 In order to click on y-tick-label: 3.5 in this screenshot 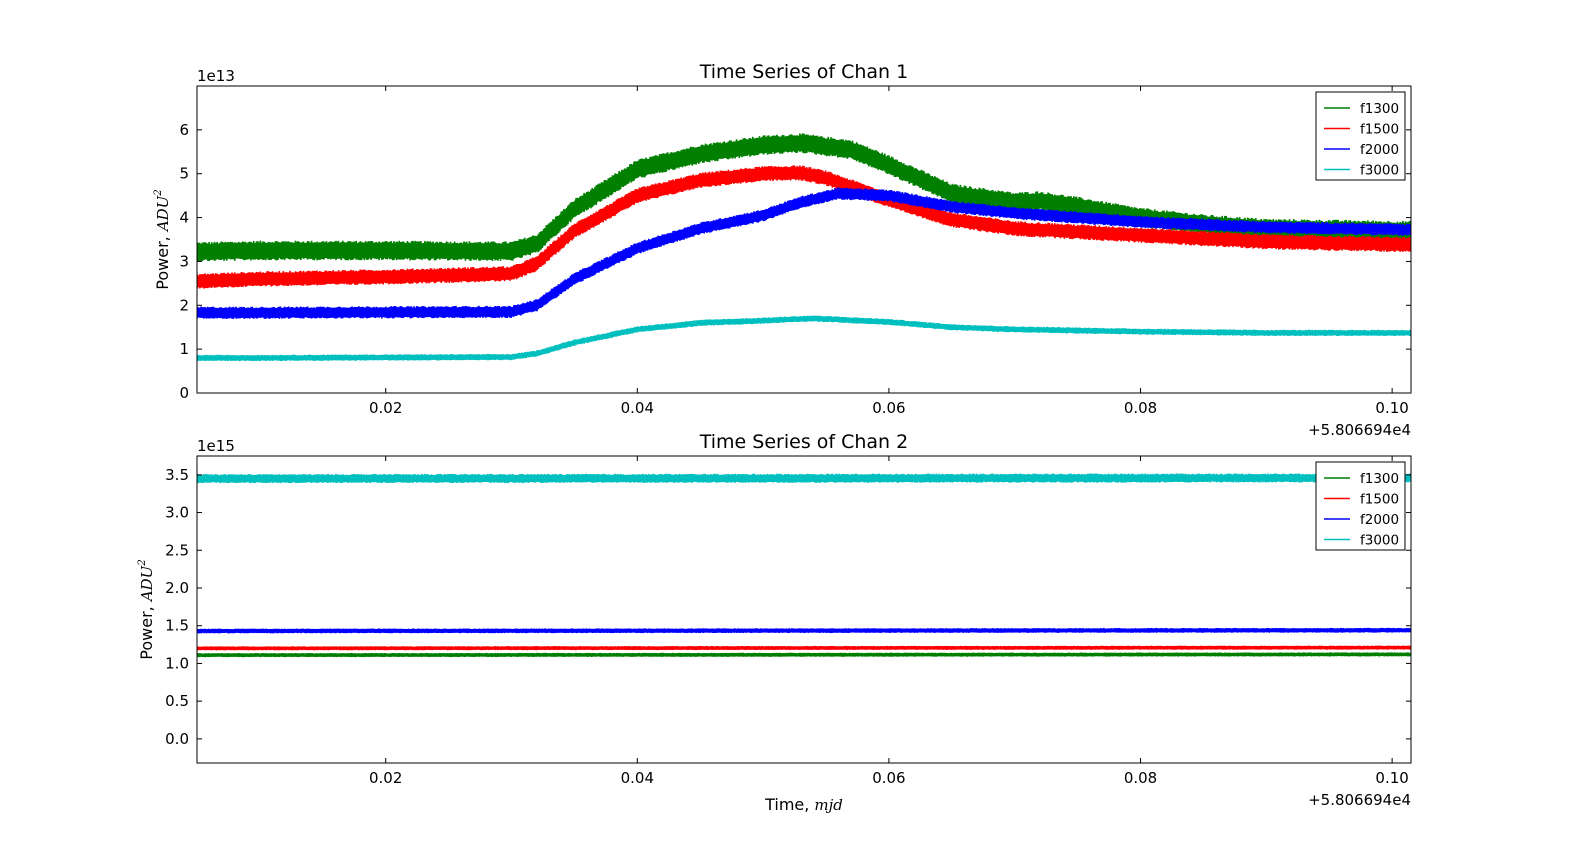, I will do `click(177, 475)`.